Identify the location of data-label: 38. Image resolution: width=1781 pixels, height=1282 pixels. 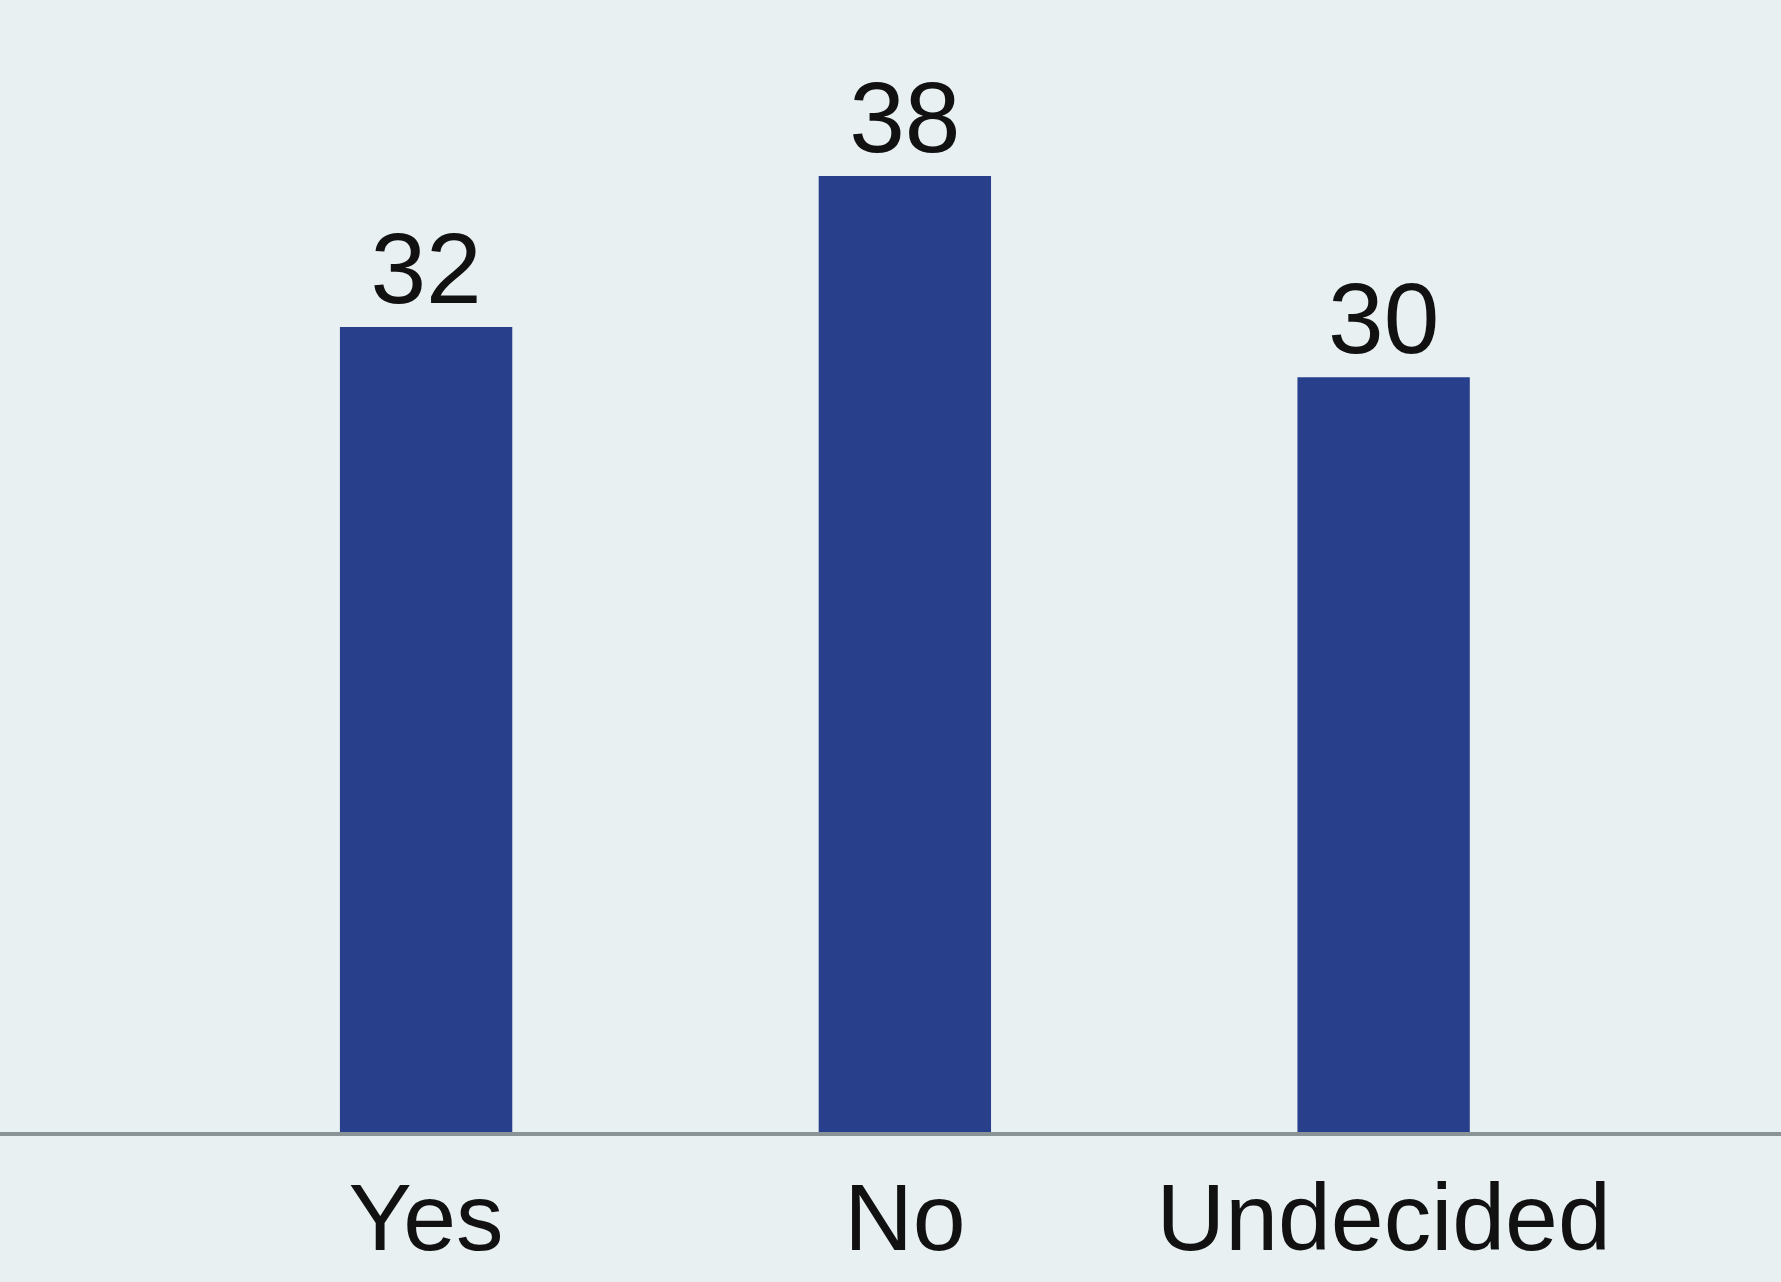
(905, 117).